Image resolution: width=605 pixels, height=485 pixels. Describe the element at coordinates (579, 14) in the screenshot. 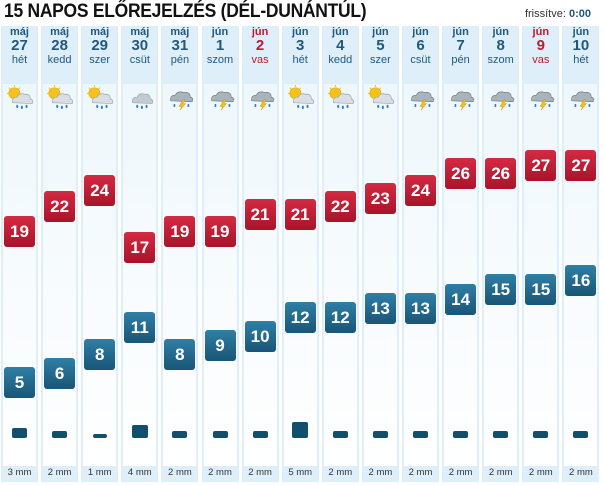

I see `updated-time: 0:00` at that location.